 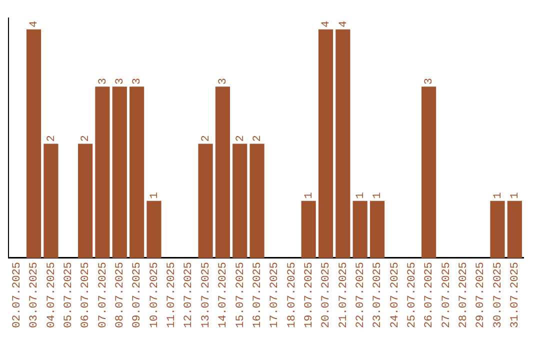 I want to click on x-tick-label: 16.07.2025, so click(x=258, y=295).